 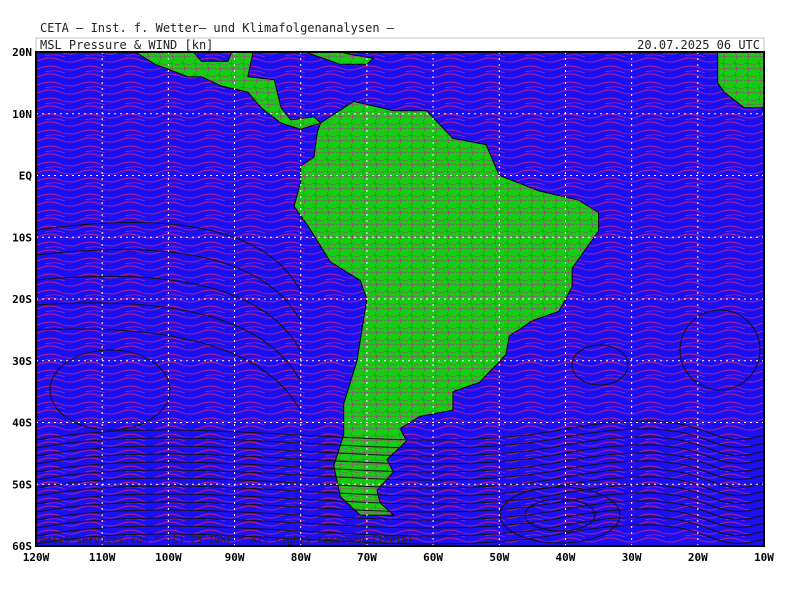 What do you see at coordinates (22, 52) in the screenshot?
I see `latitude-label: 20N` at bounding box center [22, 52].